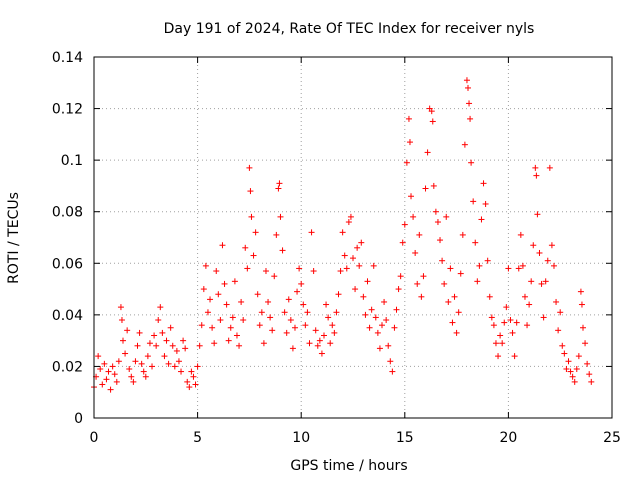  What do you see at coordinates (197, 438) in the screenshot?
I see `x-tick-label: 5` at bounding box center [197, 438].